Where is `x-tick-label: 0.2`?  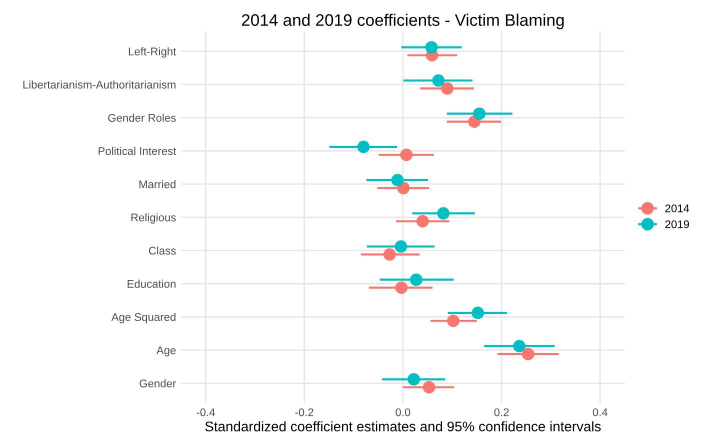 x-tick-label: 0.2 is located at coordinates (501, 412).